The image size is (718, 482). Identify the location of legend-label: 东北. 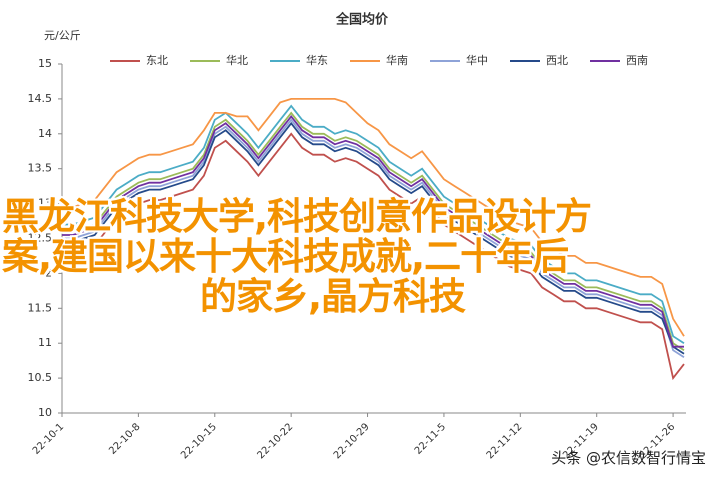
(157, 60).